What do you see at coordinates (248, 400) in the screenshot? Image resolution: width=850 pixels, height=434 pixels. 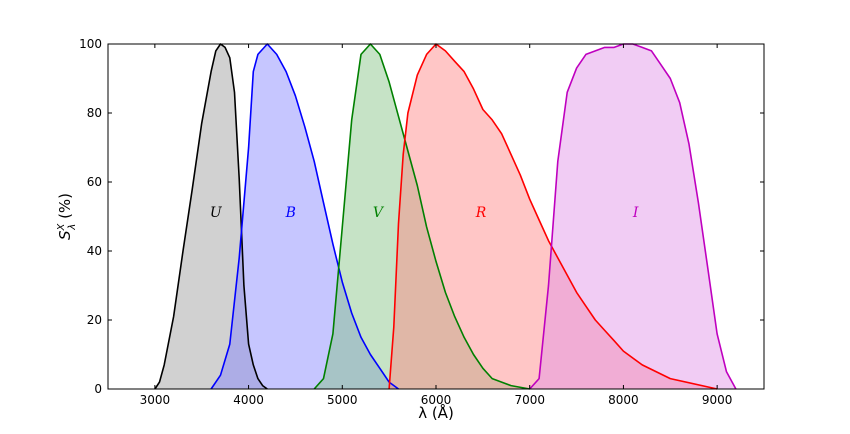 I see `x-tick-label: 4000` at bounding box center [248, 400].